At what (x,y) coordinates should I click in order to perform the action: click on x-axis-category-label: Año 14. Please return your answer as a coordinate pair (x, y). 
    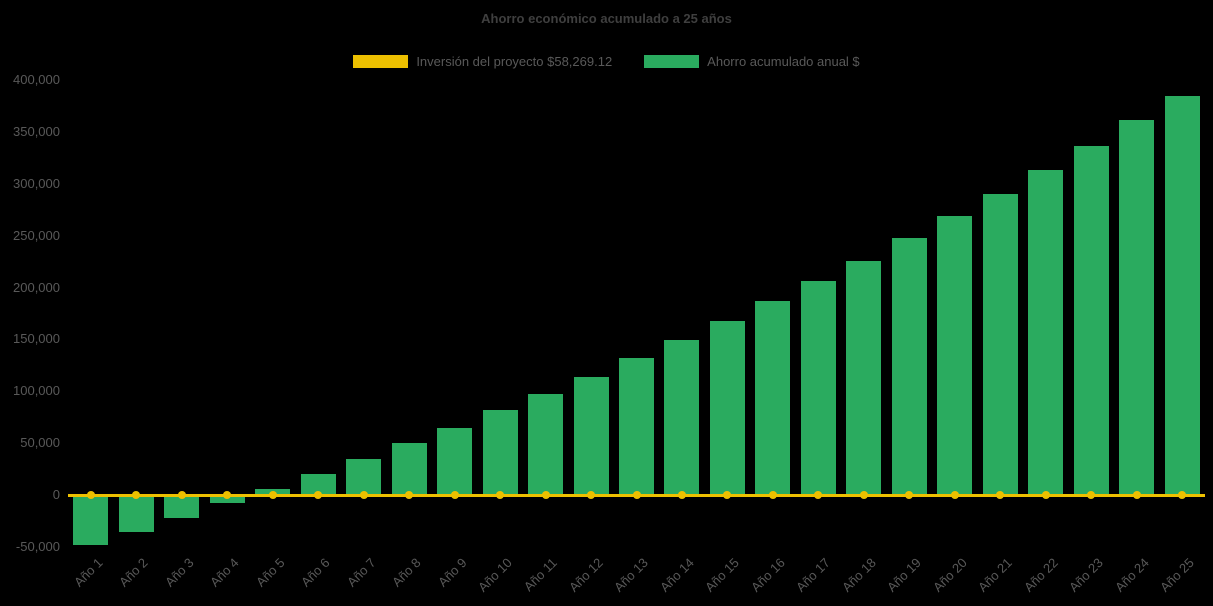
    Looking at the image, I should click on (676, 575).